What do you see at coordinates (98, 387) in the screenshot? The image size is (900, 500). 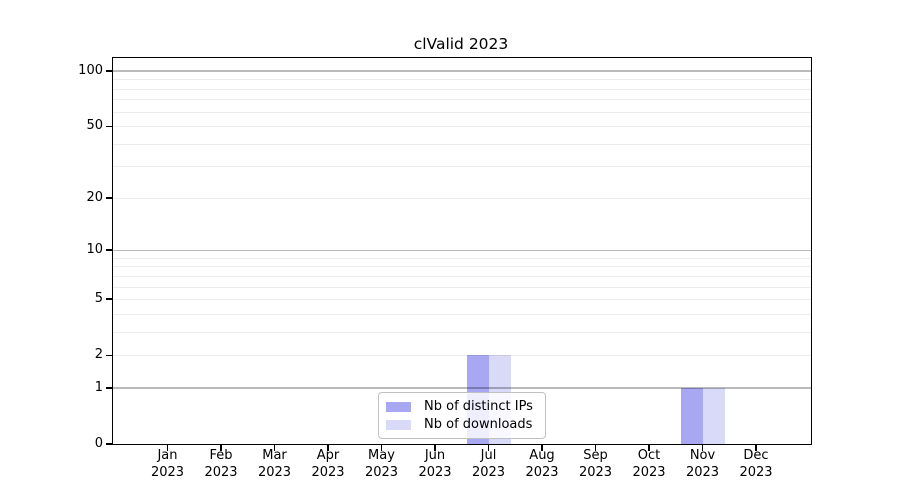 I see `y-tick-label: 1` at bounding box center [98, 387].